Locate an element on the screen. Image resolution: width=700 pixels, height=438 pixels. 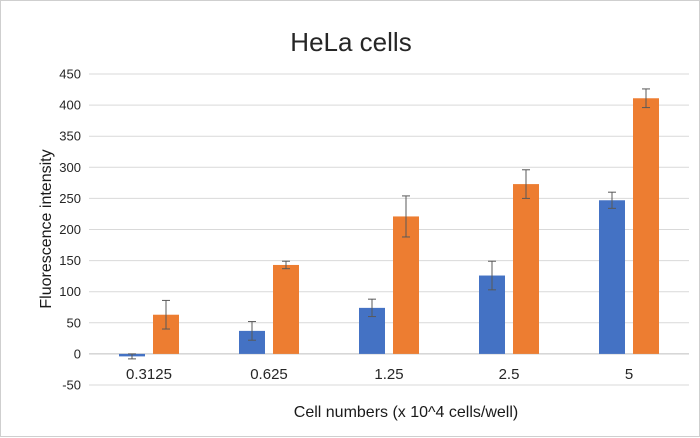
y-tick-label: 250 is located at coordinates (70, 198).